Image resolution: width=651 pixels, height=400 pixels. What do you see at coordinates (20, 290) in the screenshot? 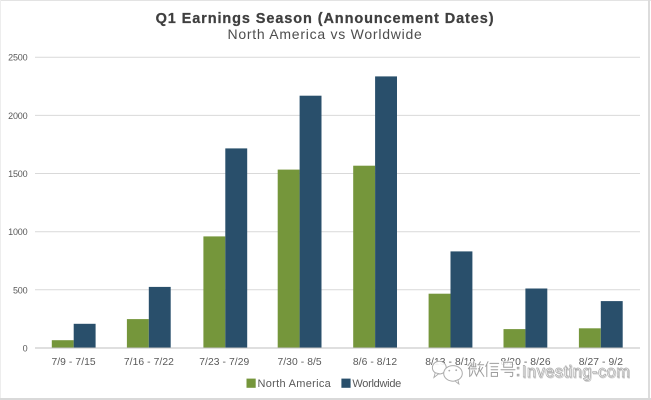
I see `svg-text: 500` at bounding box center [20, 290].